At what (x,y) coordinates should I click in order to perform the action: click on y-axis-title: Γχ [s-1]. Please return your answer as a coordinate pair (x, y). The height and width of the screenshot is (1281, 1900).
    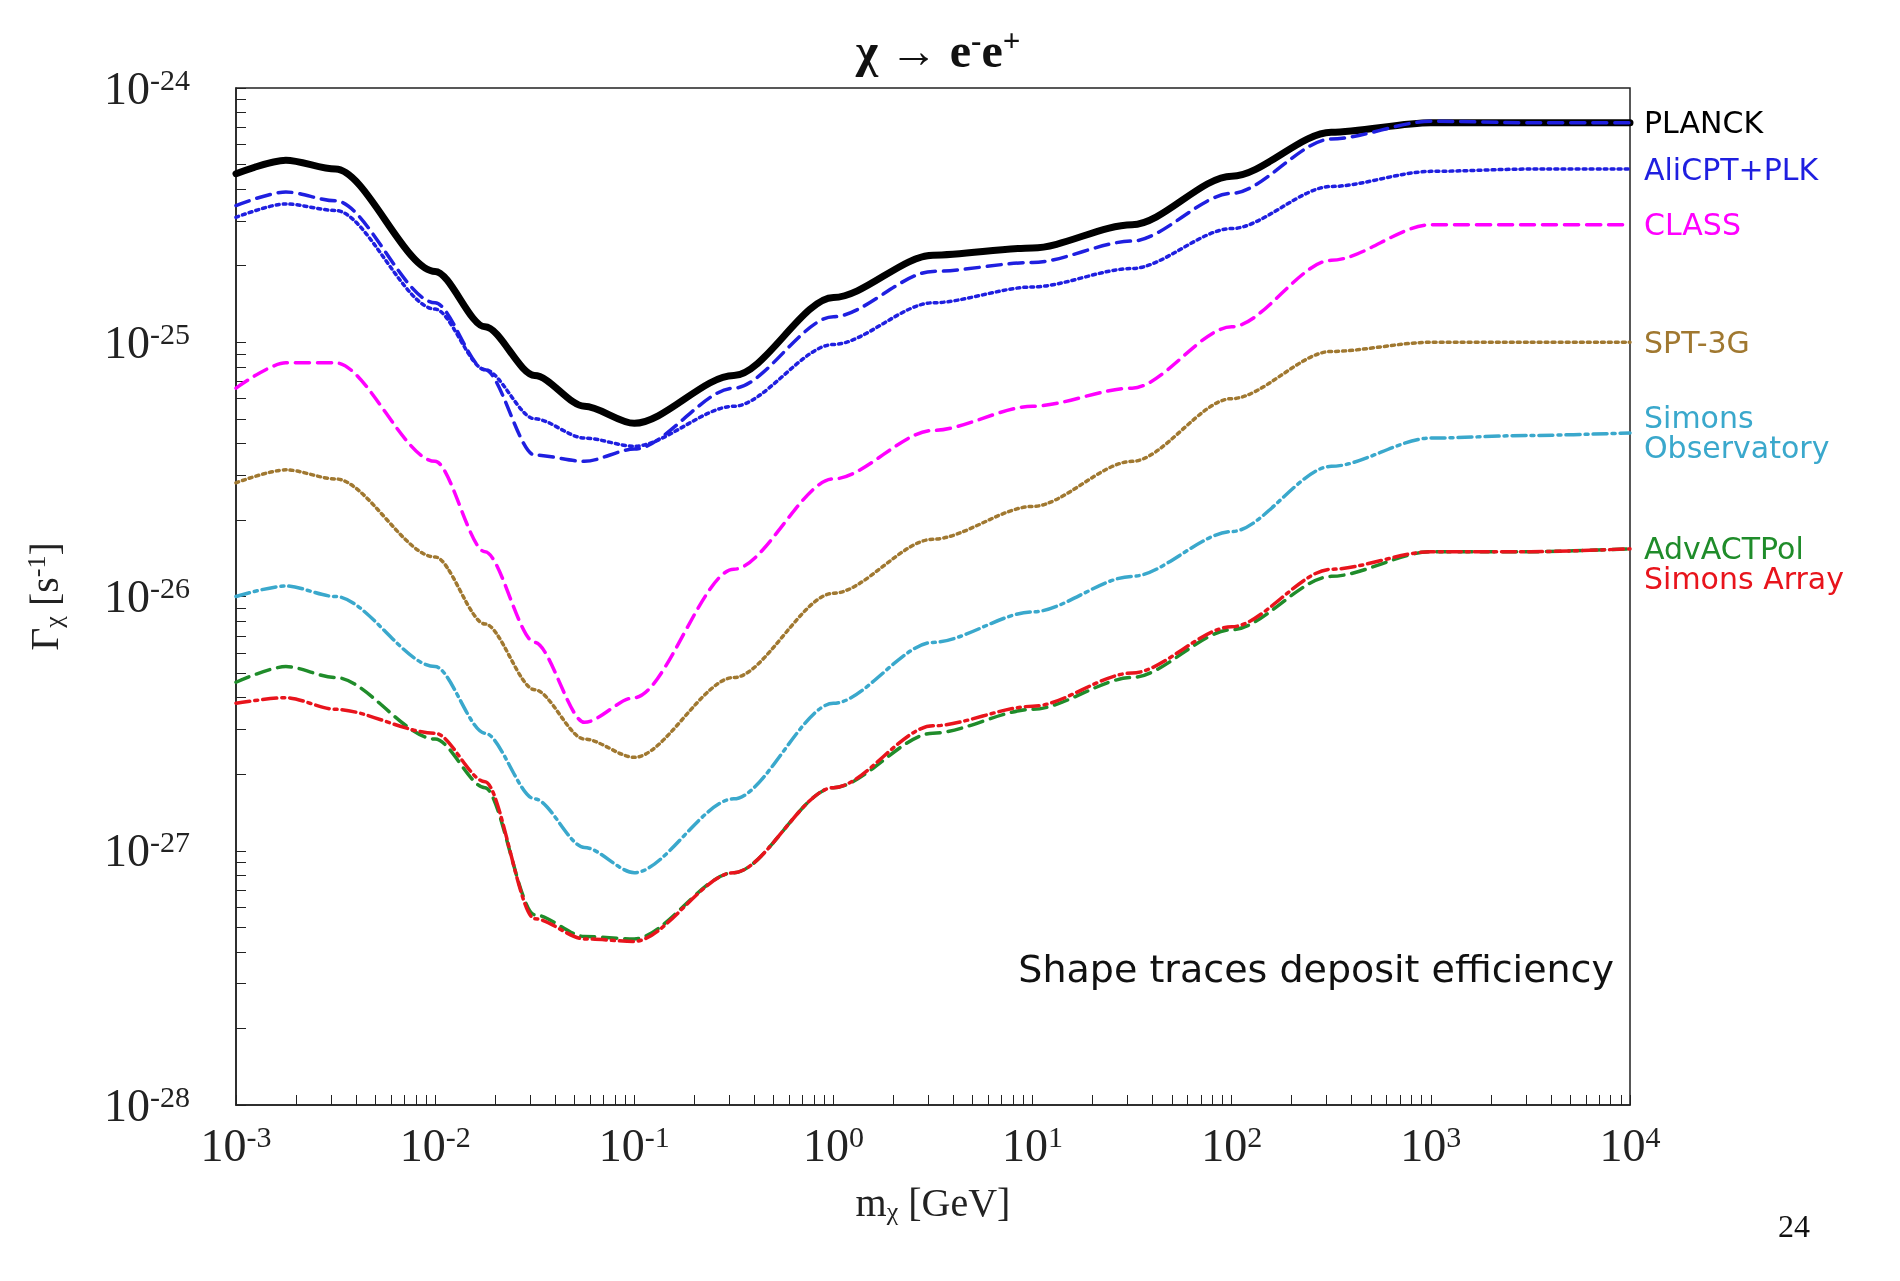
    Looking at the image, I should click on (44, 596).